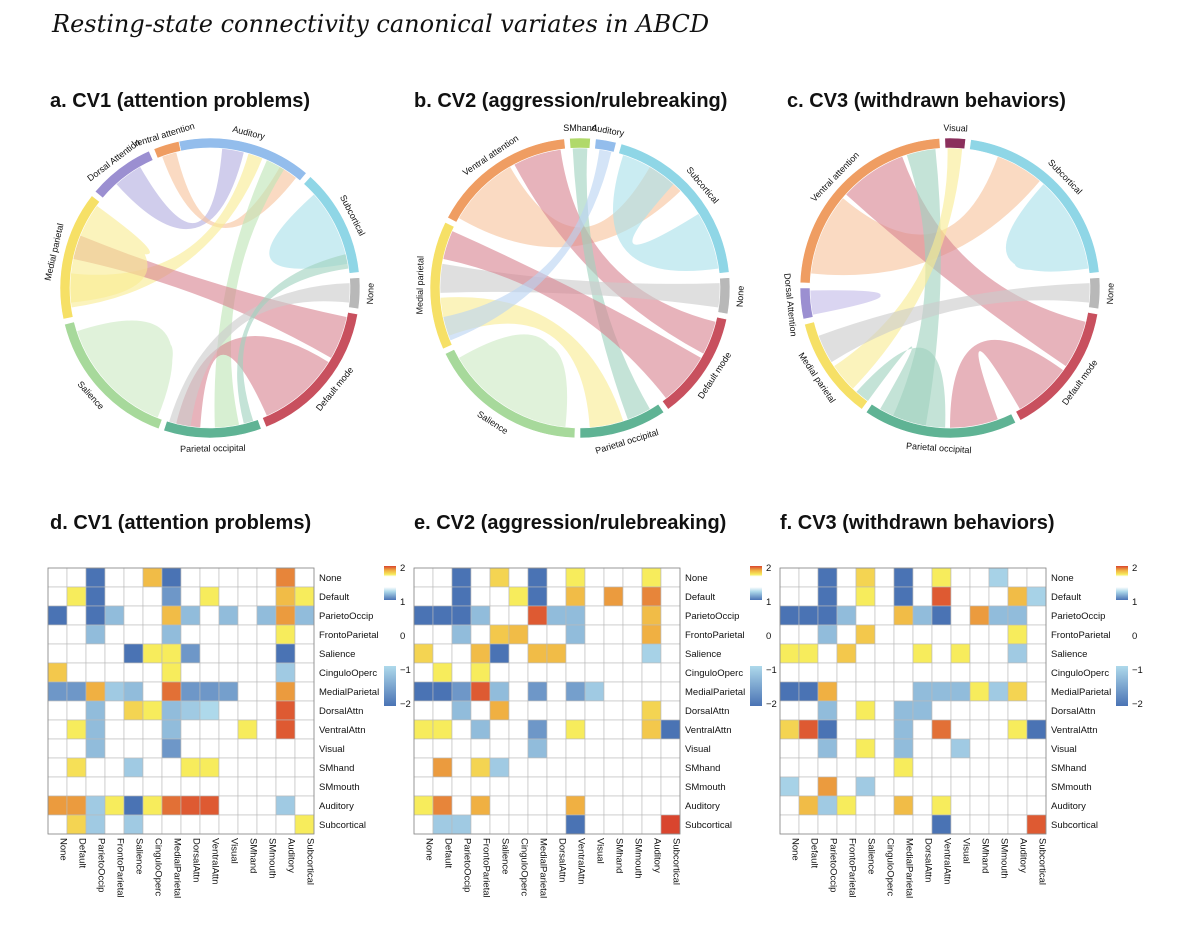  Describe the element at coordinates (423, 691) in the screenshot. I see `cell-medialparietal-none` at that location.